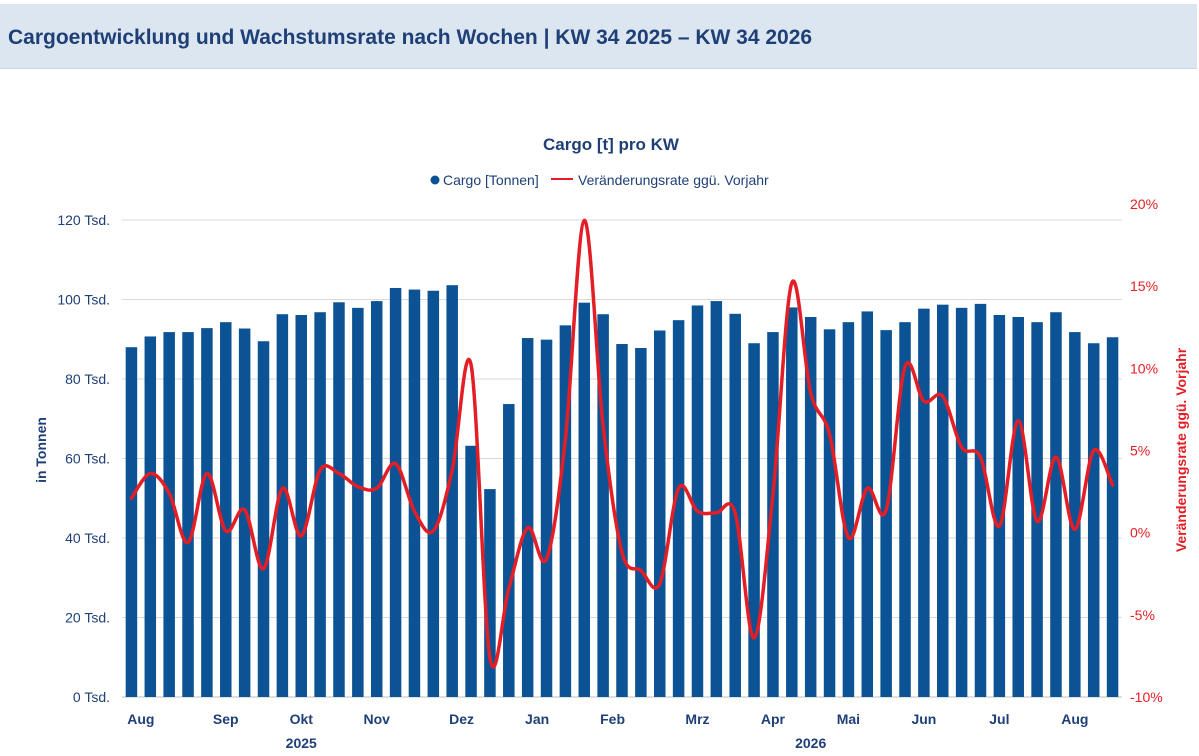 This screenshot has width=1199, height=756. Describe the element at coordinates (226, 719) in the screenshot. I see `x-month-label: Sep` at that location.